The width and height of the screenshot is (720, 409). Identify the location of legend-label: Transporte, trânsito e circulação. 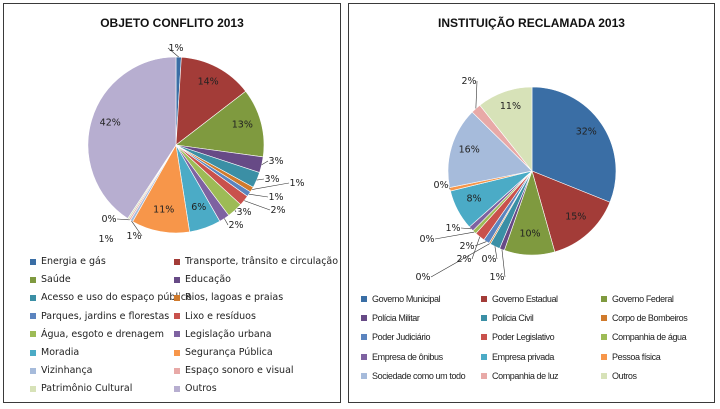
(262, 261).